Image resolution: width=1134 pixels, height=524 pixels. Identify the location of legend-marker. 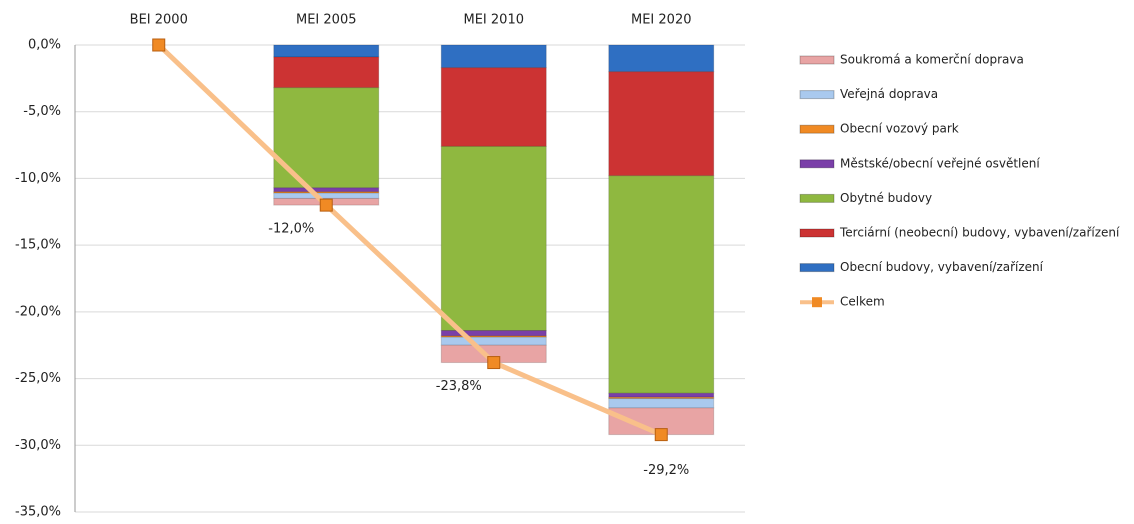
(817, 302).